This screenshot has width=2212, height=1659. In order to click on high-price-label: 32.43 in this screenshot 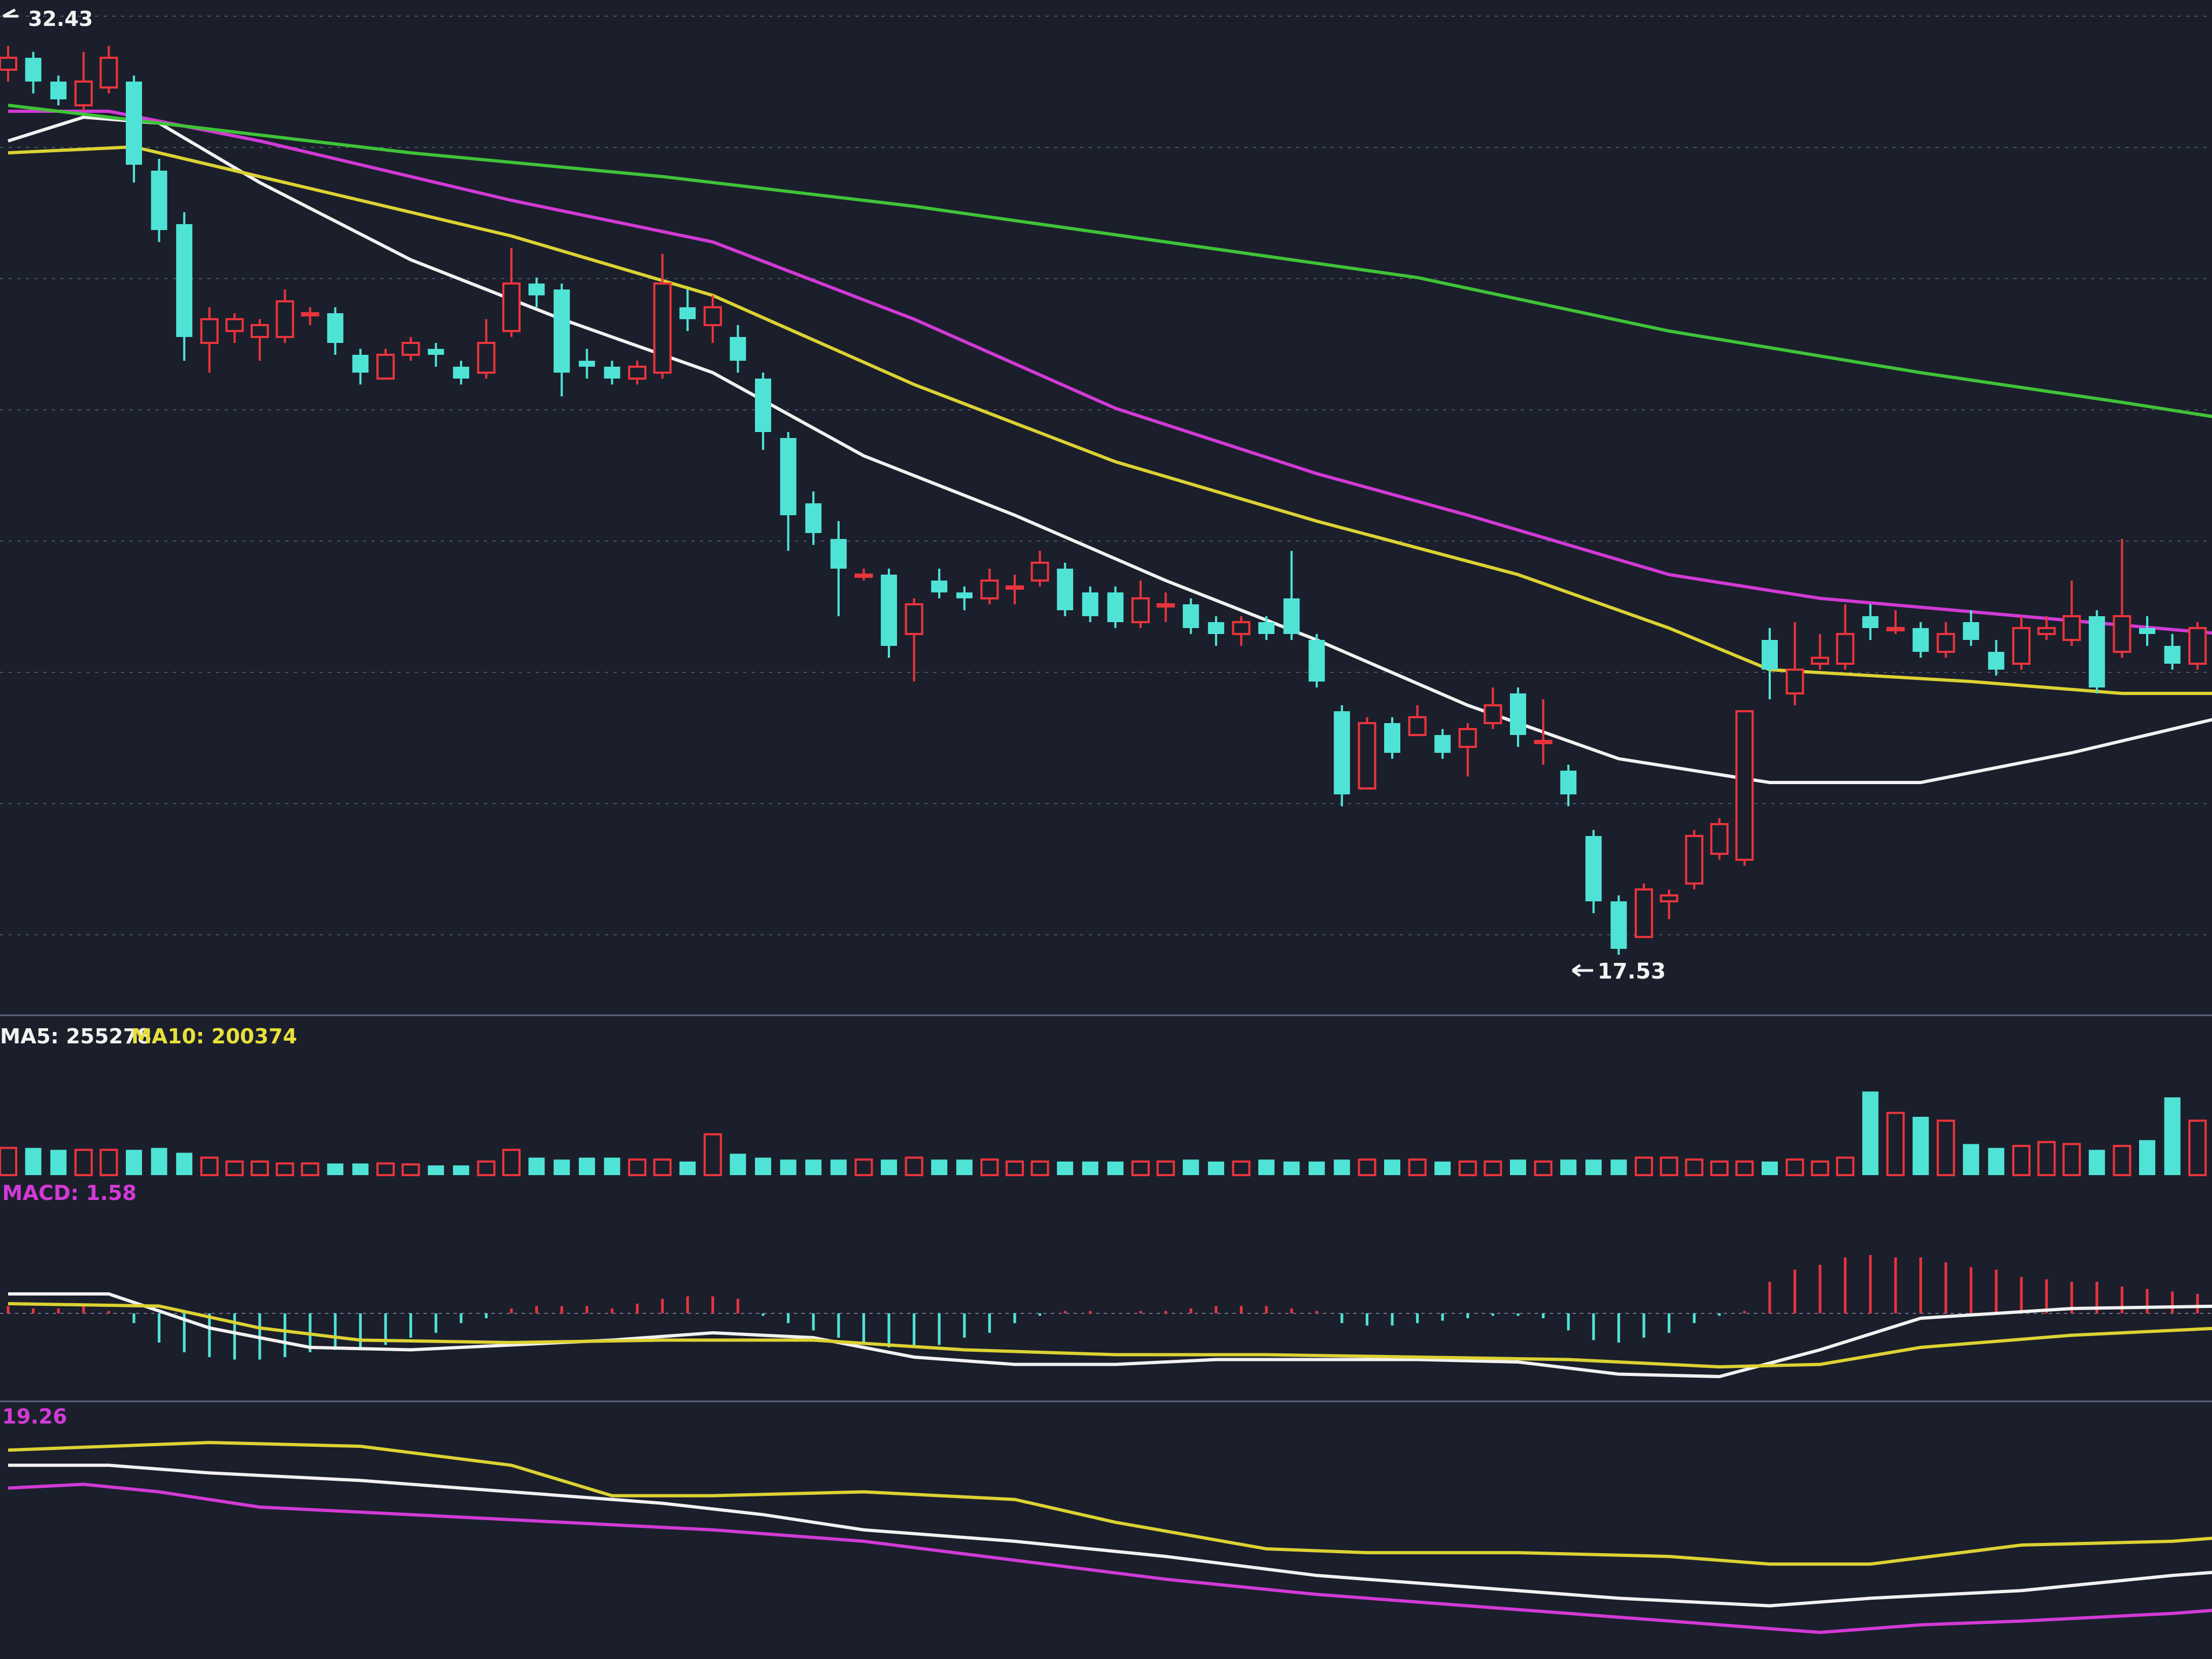, I will do `click(60, 19)`.